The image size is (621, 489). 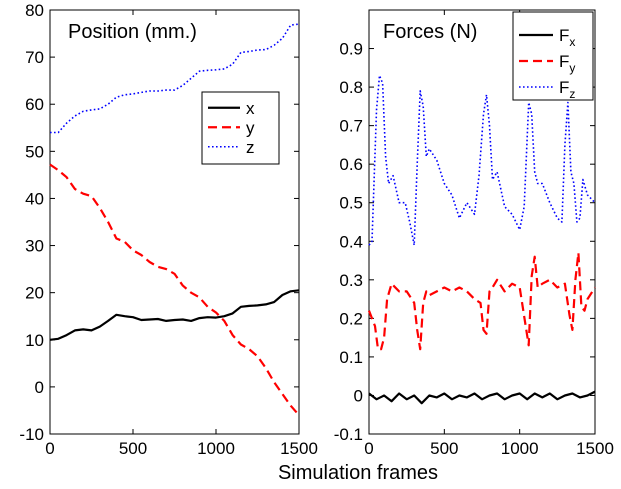 What do you see at coordinates (34, 104) in the screenshot?
I see `y-tick-label: 60` at bounding box center [34, 104].